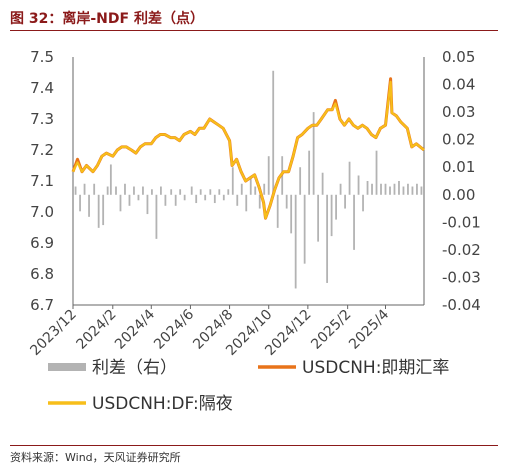 The height and width of the screenshot is (467, 508). Describe the element at coordinates (162, 404) in the screenshot. I see `legend-label: USDCNH:DF:隔夜` at that location.